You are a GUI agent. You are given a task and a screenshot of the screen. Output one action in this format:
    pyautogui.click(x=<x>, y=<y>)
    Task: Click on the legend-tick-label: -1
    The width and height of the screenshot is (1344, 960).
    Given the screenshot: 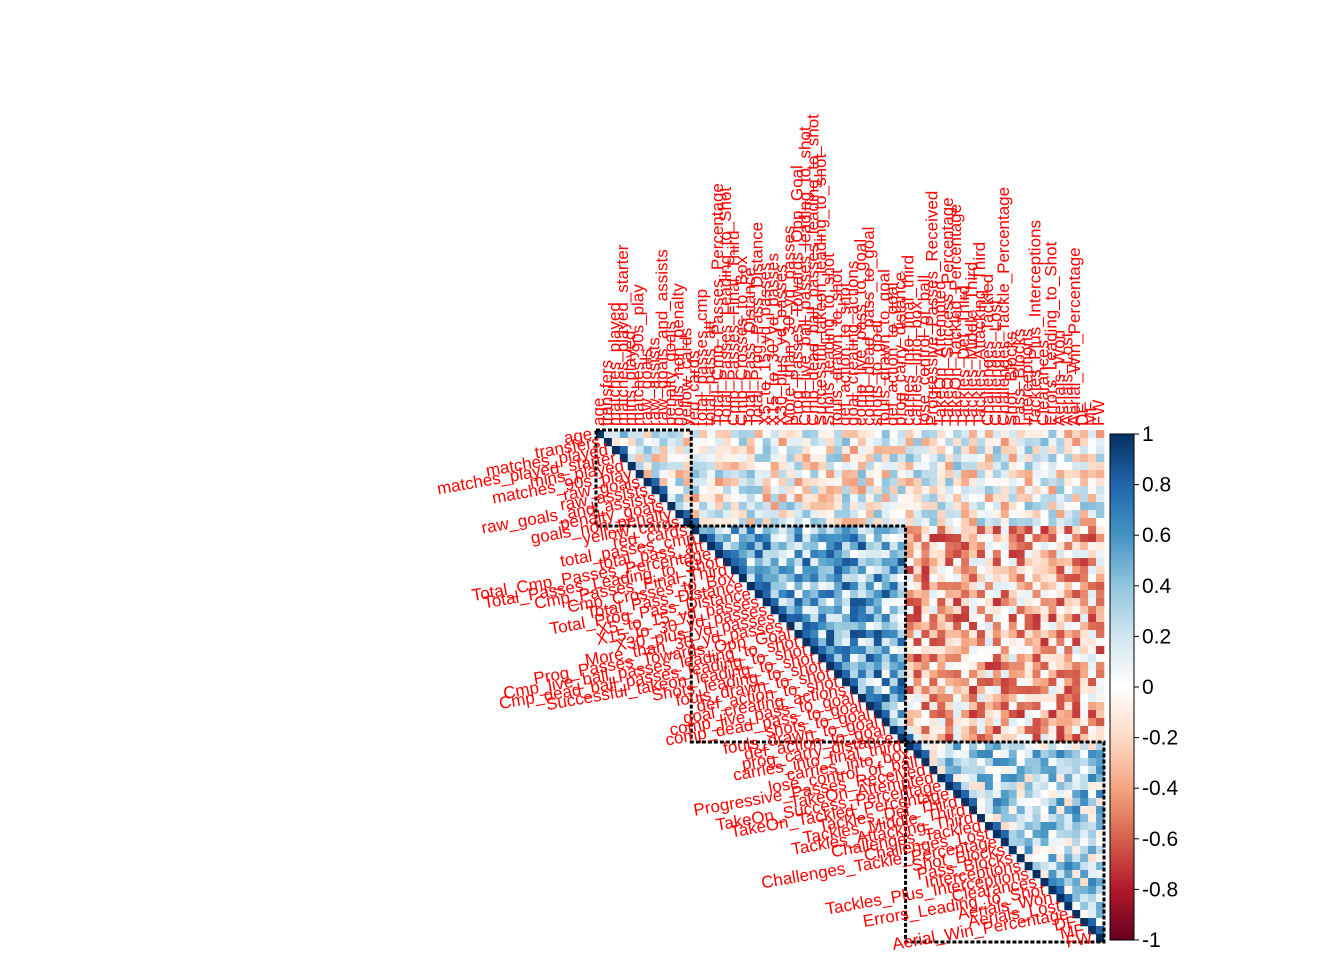 What is the action you would take?
    pyautogui.click(x=1151, y=940)
    